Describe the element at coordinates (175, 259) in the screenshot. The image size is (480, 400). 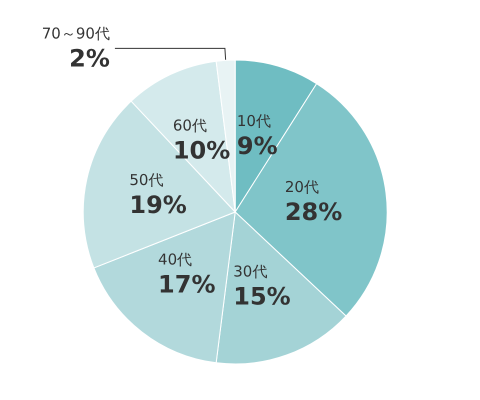
I see `slice-label: 40代` at that location.